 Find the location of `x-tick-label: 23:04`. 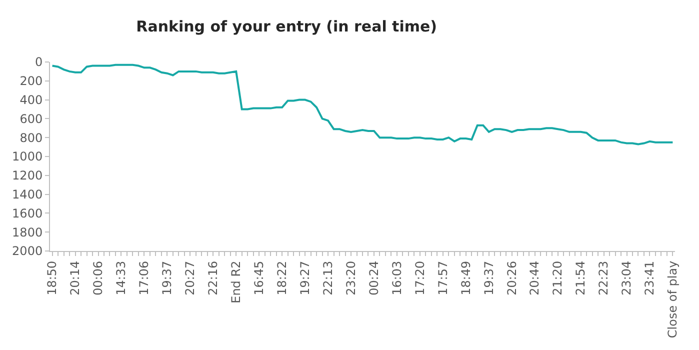

x-tick-label: 23:04 is located at coordinates (627, 278).